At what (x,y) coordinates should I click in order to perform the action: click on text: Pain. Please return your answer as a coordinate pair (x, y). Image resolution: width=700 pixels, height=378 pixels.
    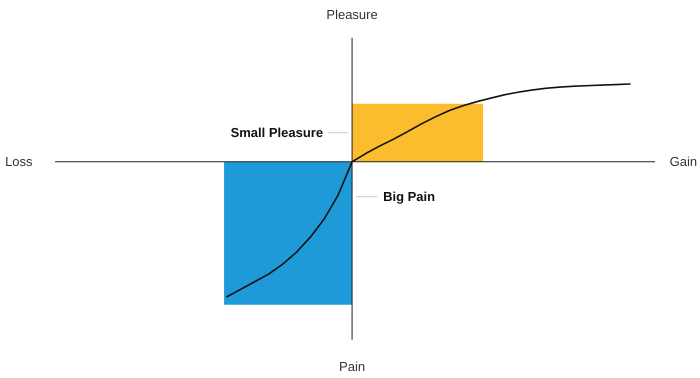
    Looking at the image, I should click on (352, 366).